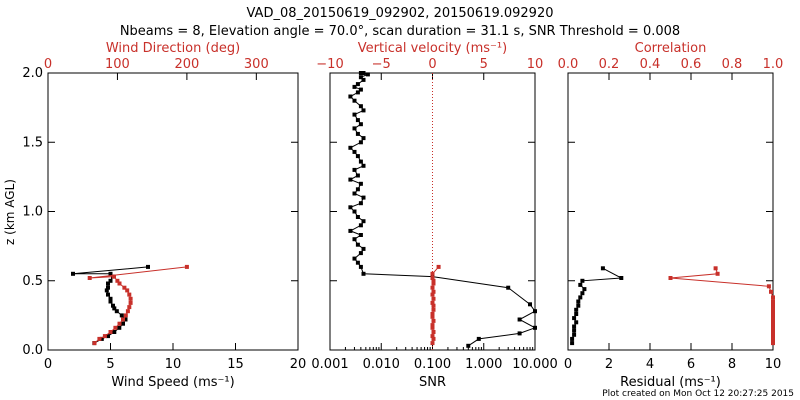 Image resolution: width=800 pixels, height=400 pixels. Describe the element at coordinates (732, 364) in the screenshot. I see `bottom-axis-tick-label: 8` at that location.